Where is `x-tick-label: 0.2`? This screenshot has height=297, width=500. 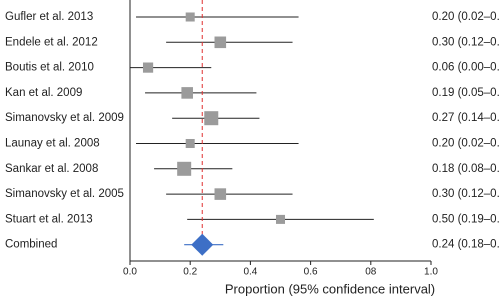
x-tick-label: 0.2 is located at coordinates (190, 272).